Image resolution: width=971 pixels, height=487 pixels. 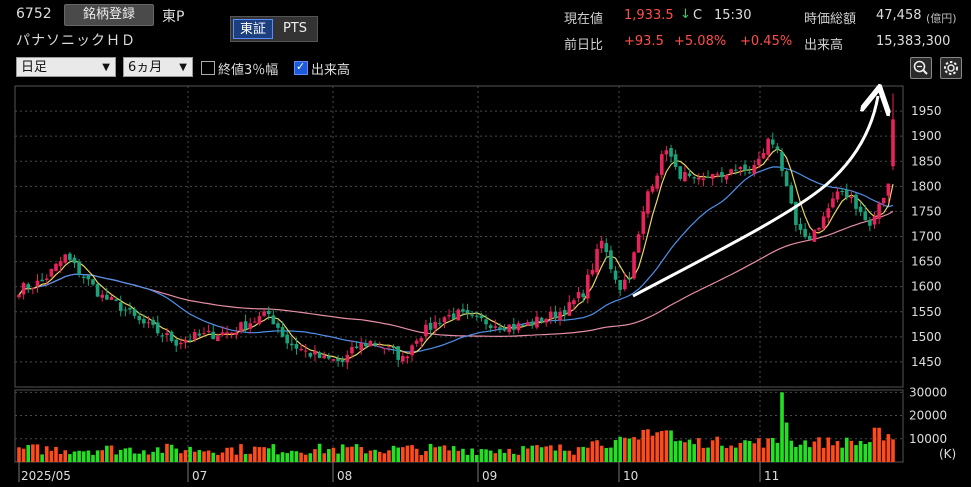 I want to click on period-select: 日足 ▼, so click(x=66, y=67).